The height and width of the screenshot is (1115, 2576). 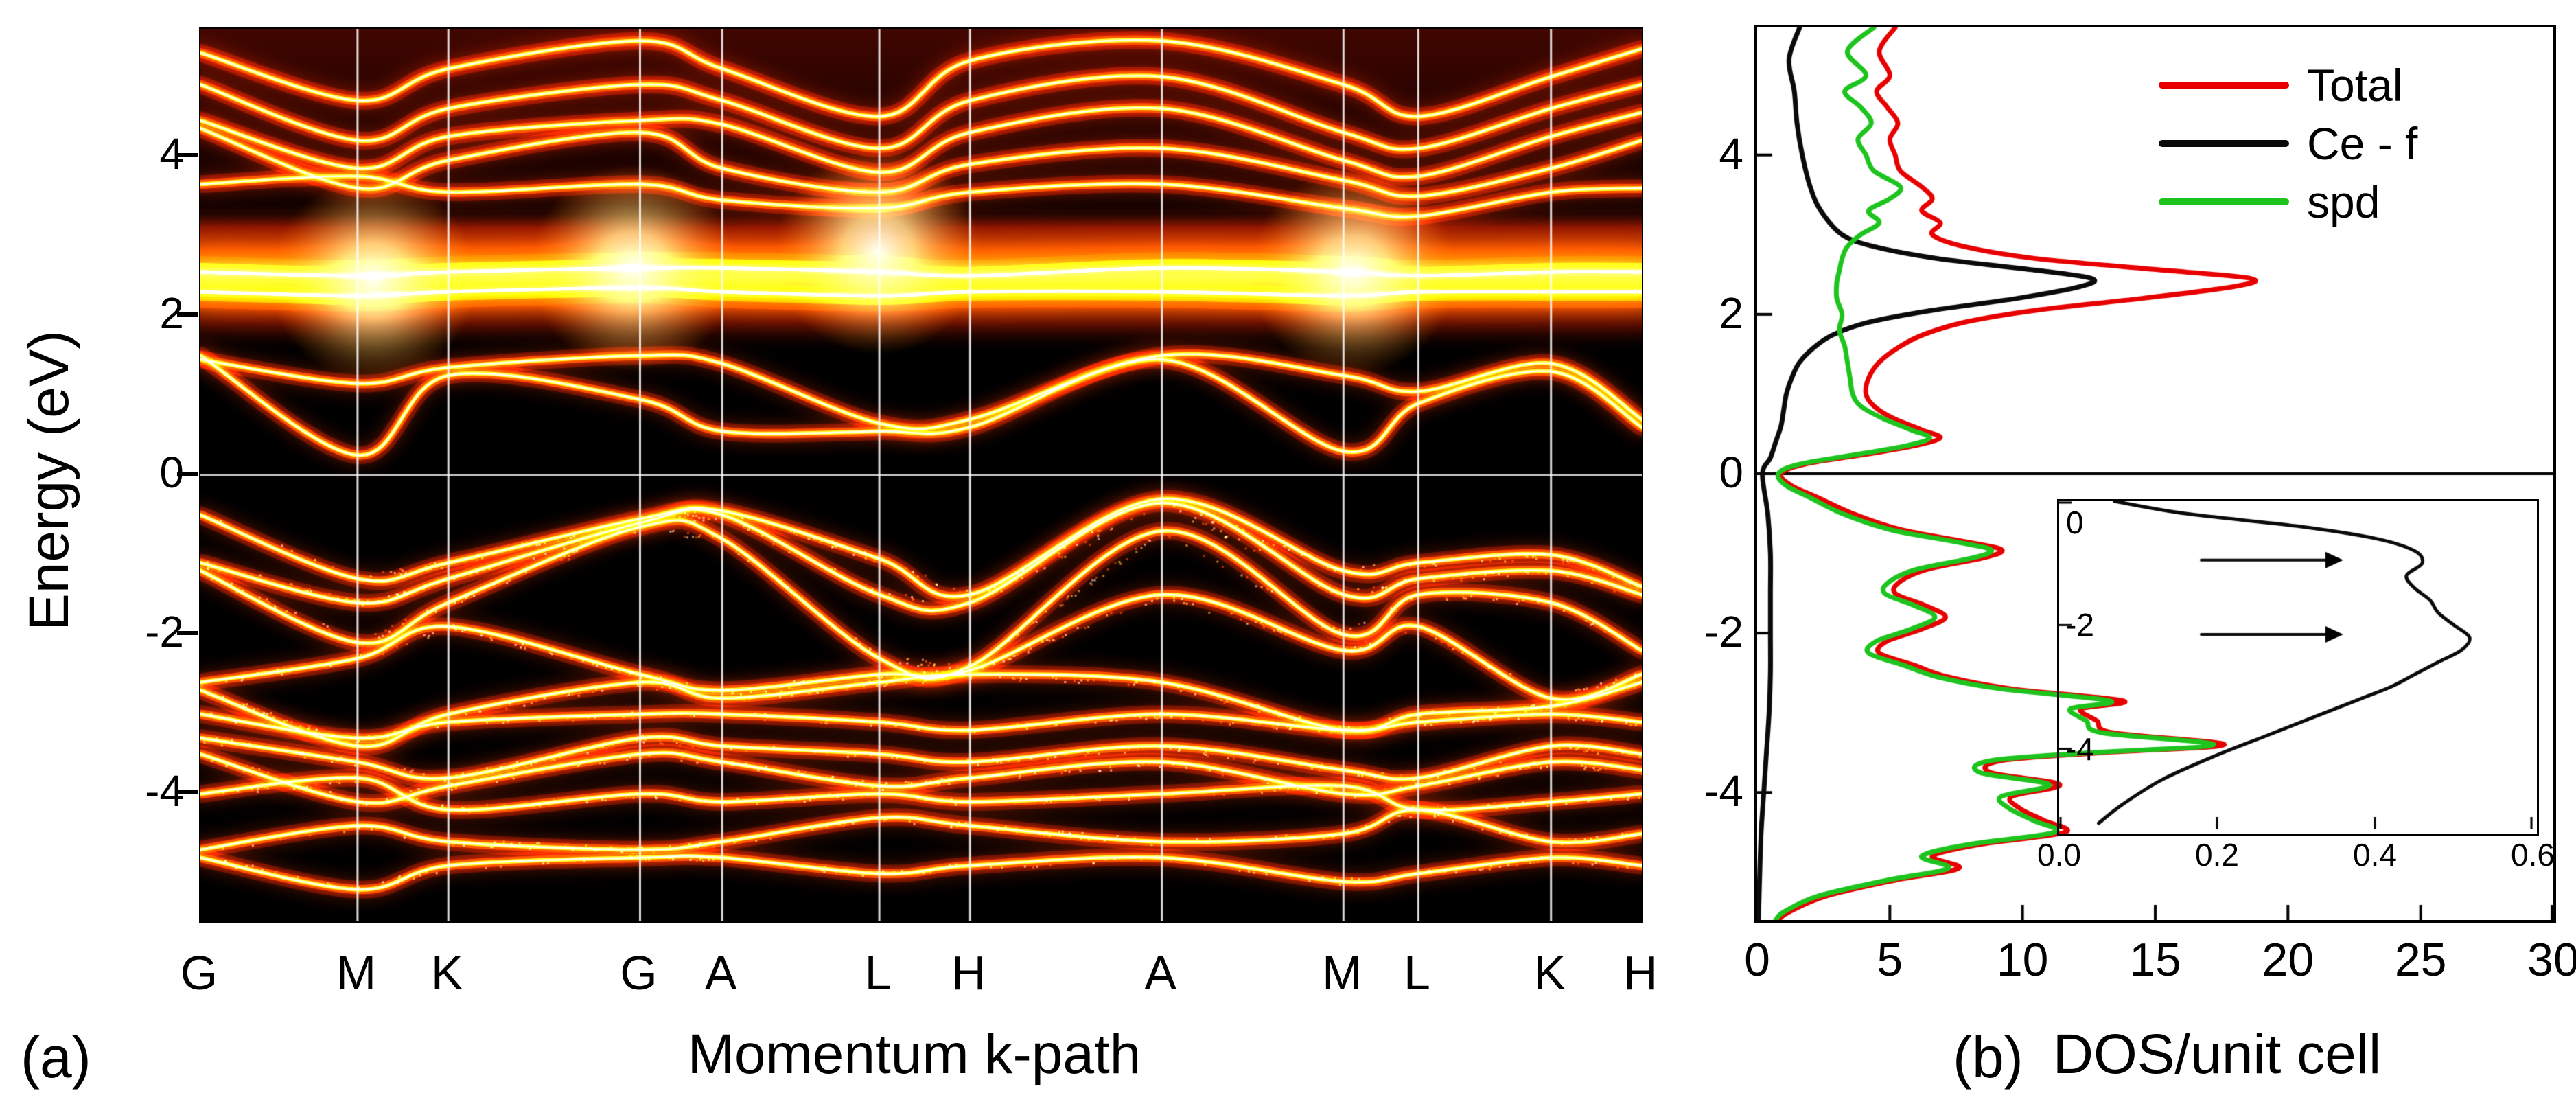 What do you see at coordinates (2288, 960) in the screenshot?
I see `dos-xtick-label: 20` at bounding box center [2288, 960].